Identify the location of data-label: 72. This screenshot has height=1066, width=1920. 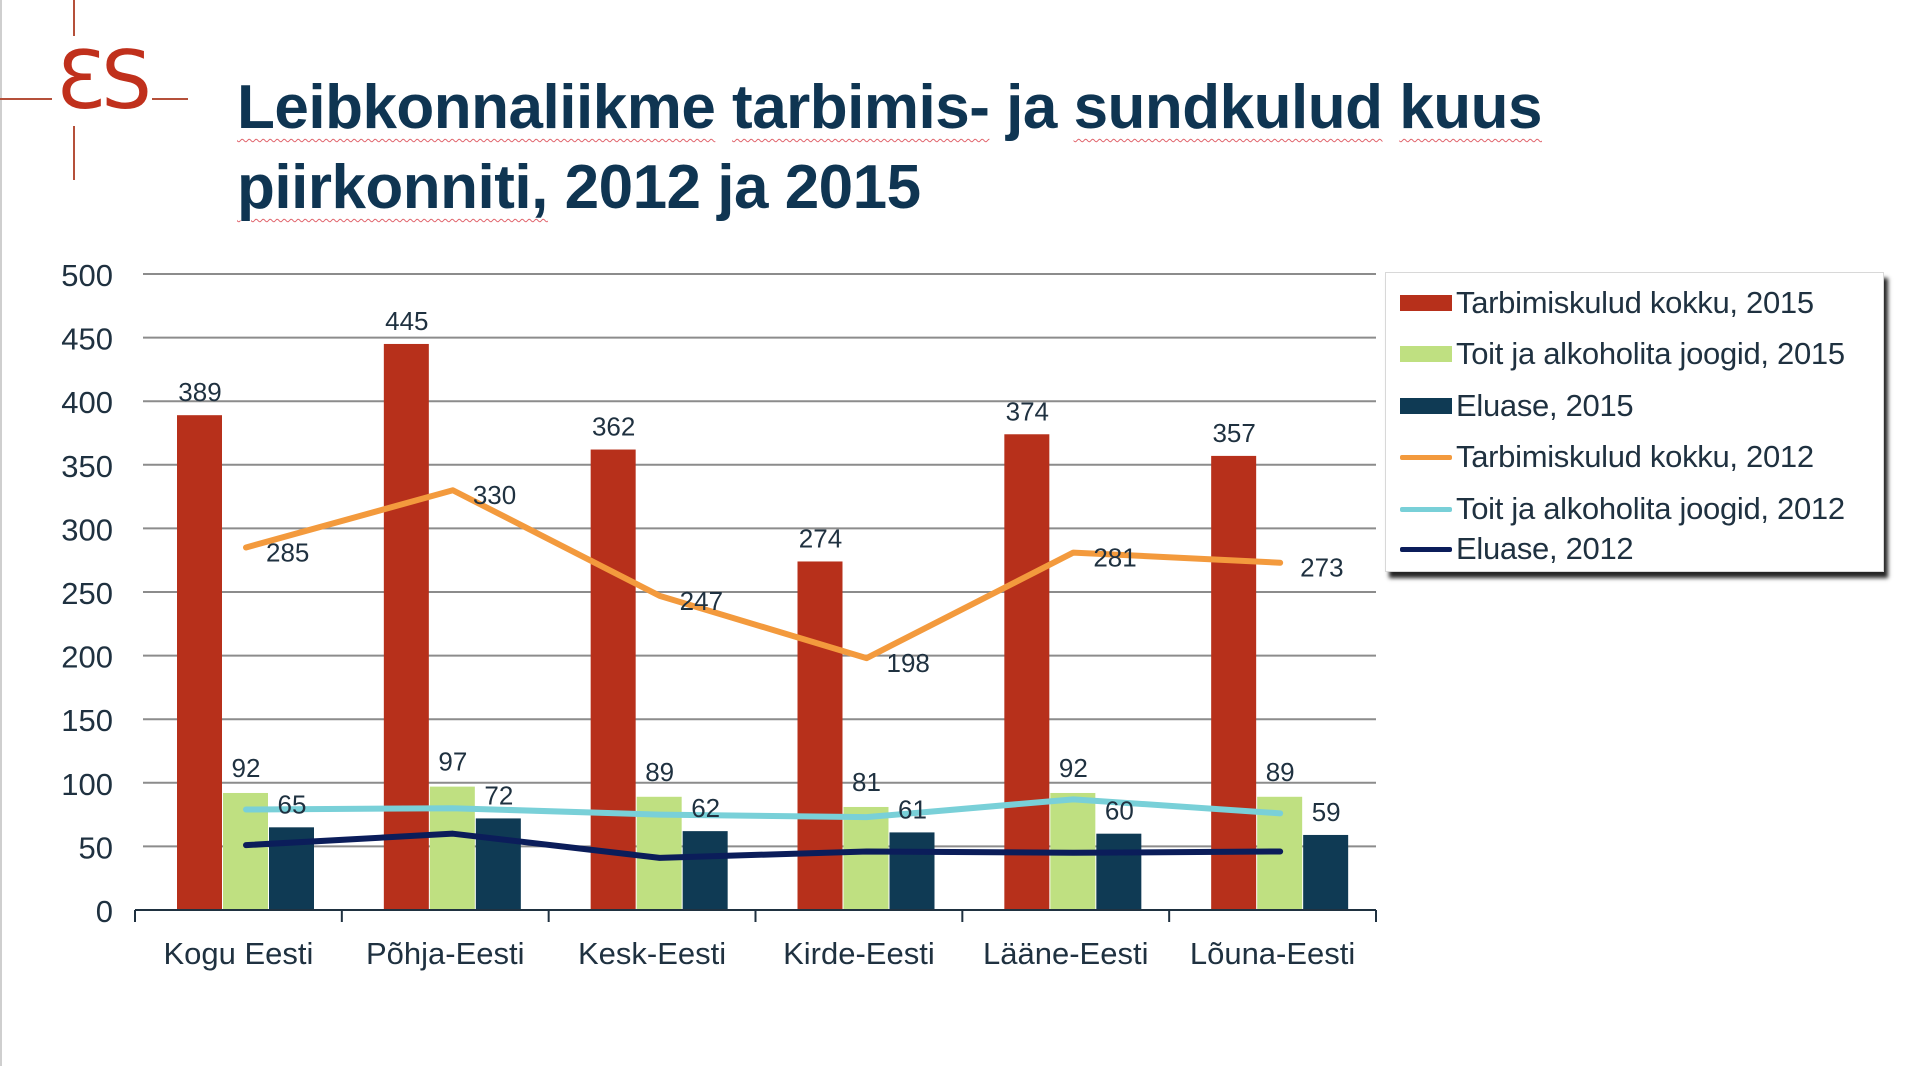
(498, 795).